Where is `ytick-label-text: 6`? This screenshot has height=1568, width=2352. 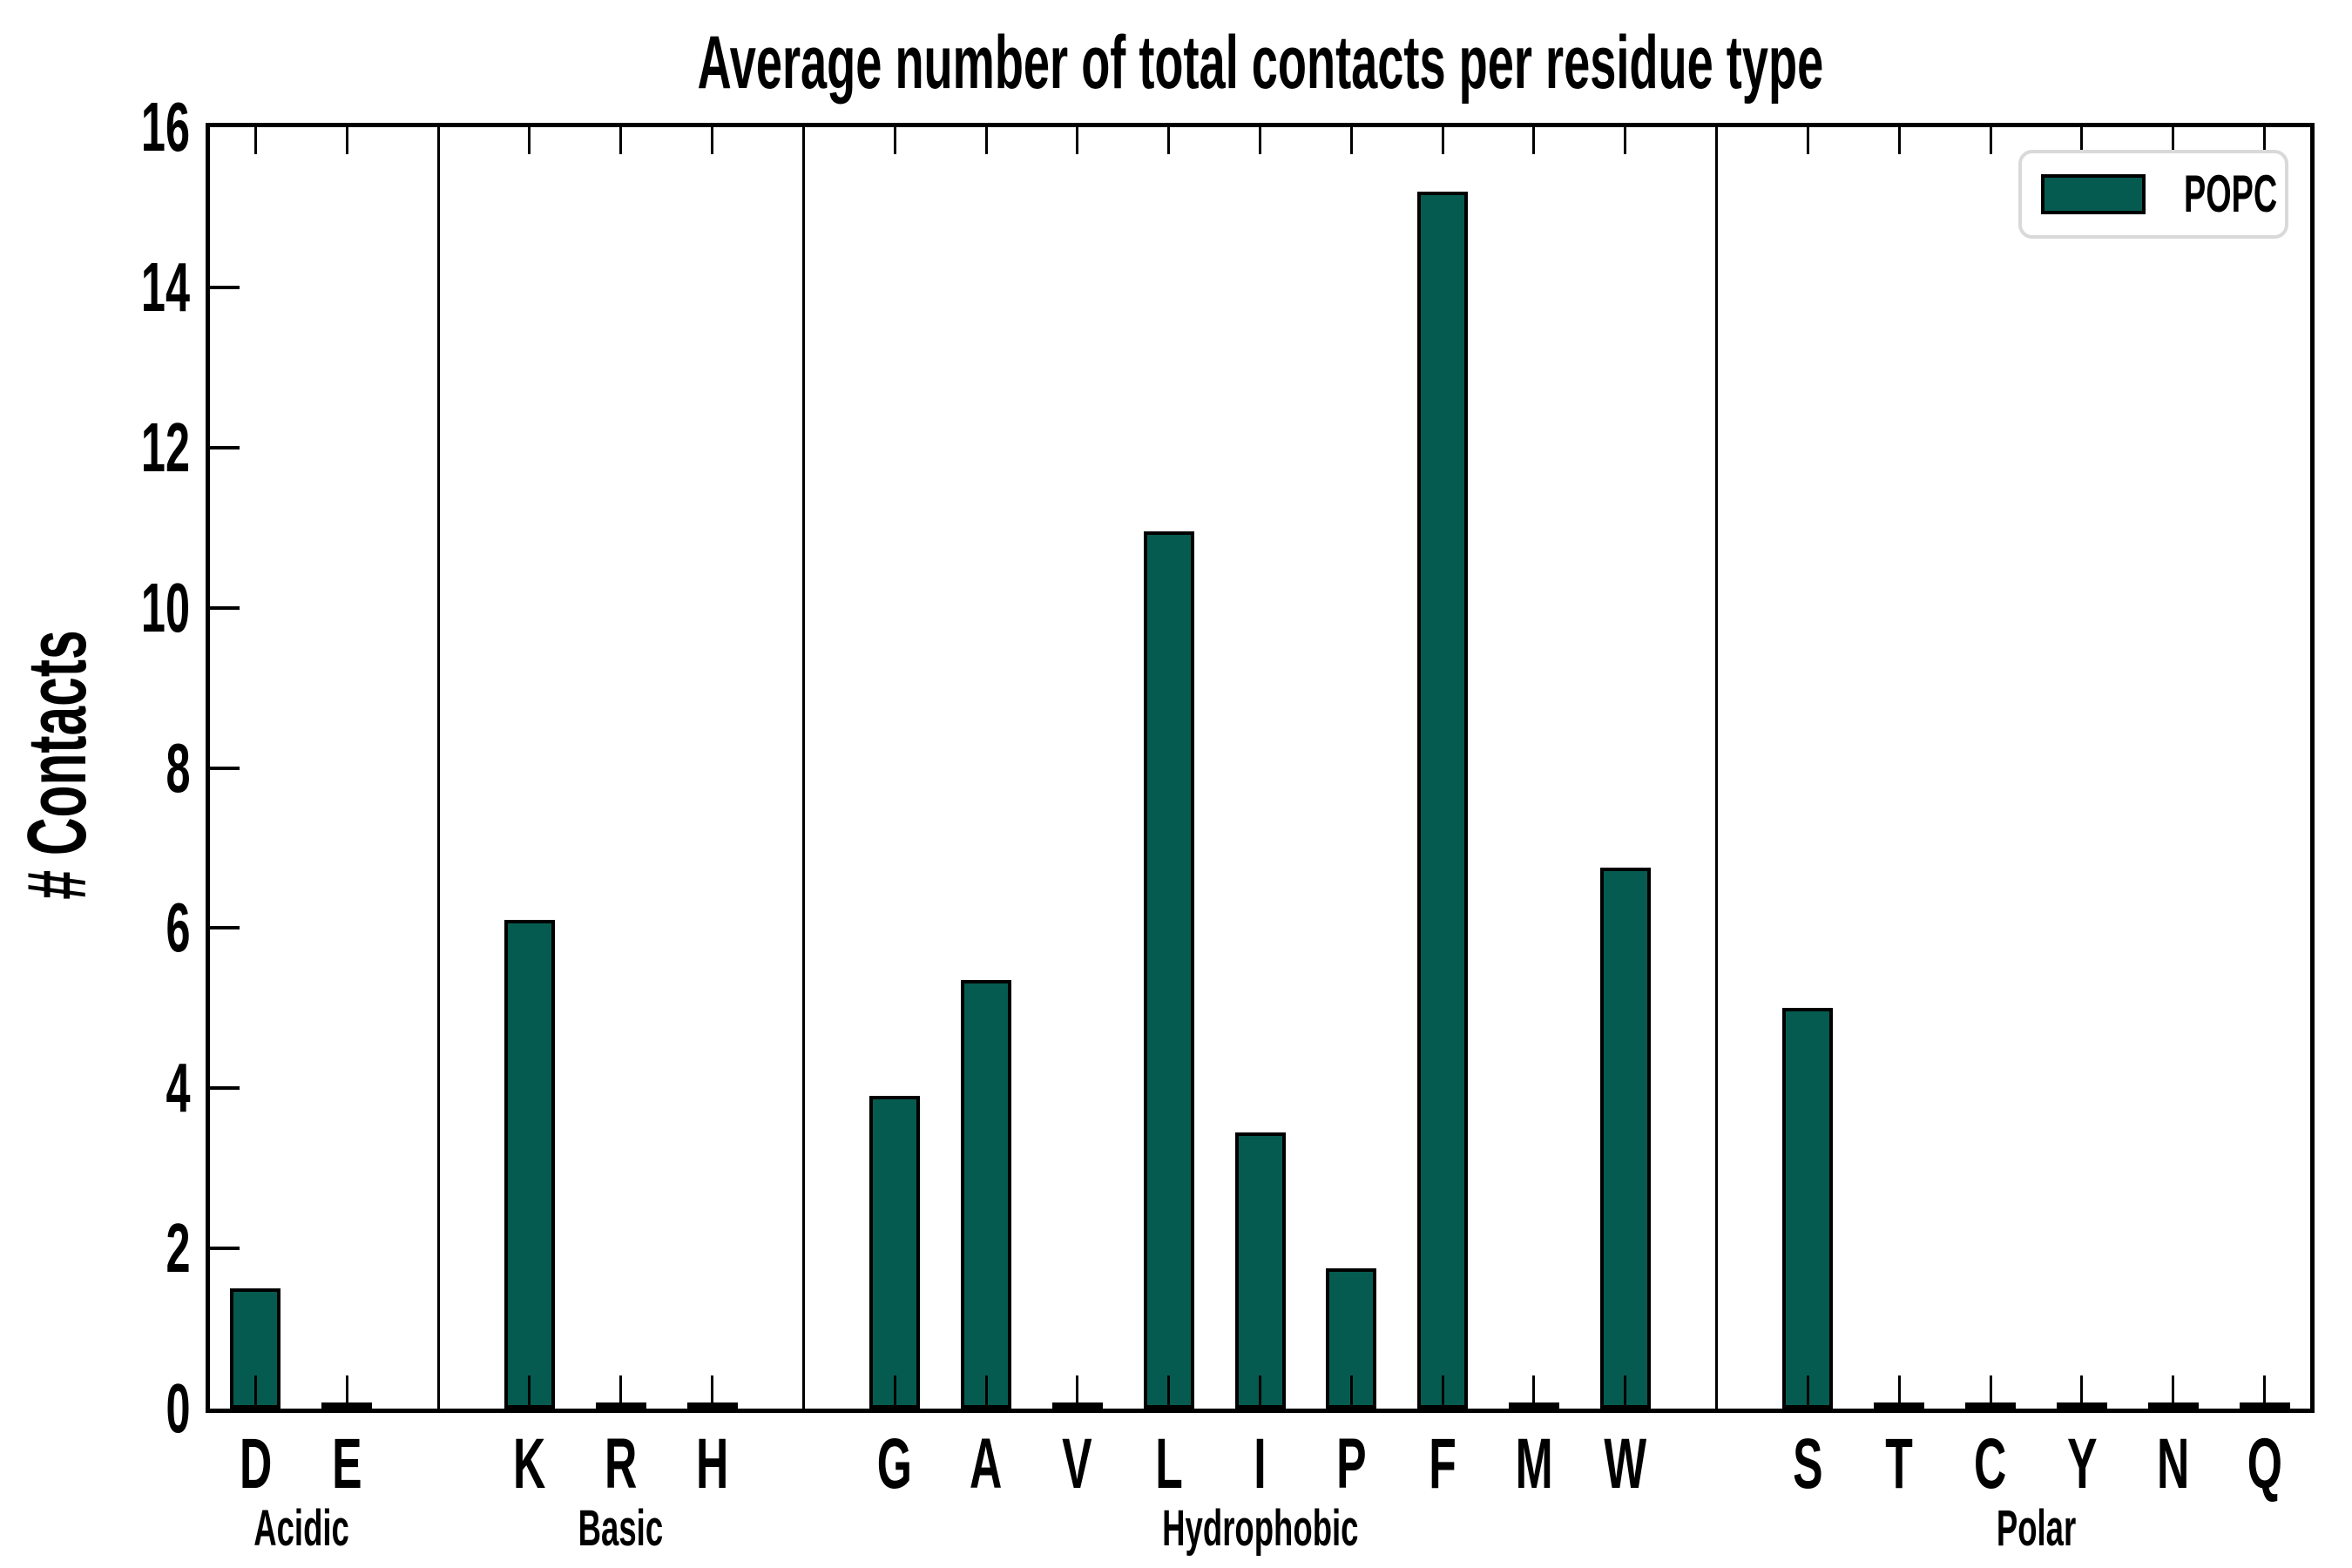
ytick-label-text: 6 is located at coordinates (177, 928).